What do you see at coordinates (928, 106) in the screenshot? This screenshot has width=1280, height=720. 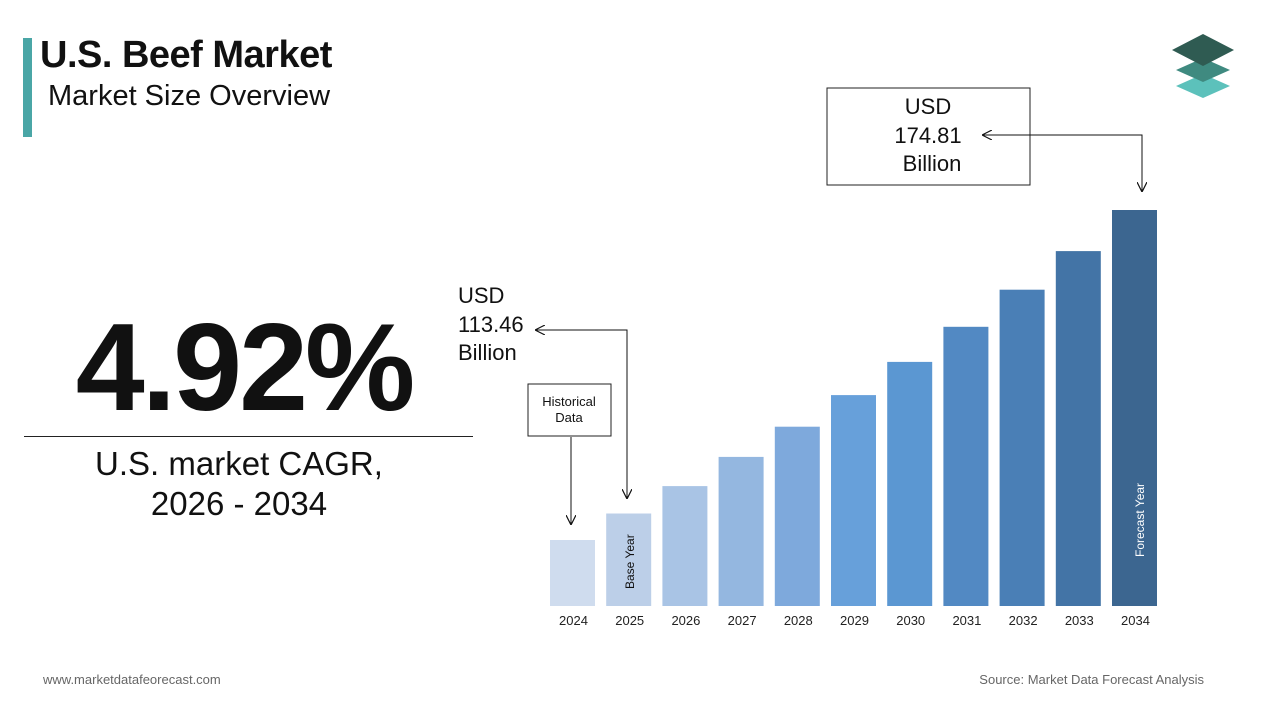 I see `forecast-callout-line1: USD` at bounding box center [928, 106].